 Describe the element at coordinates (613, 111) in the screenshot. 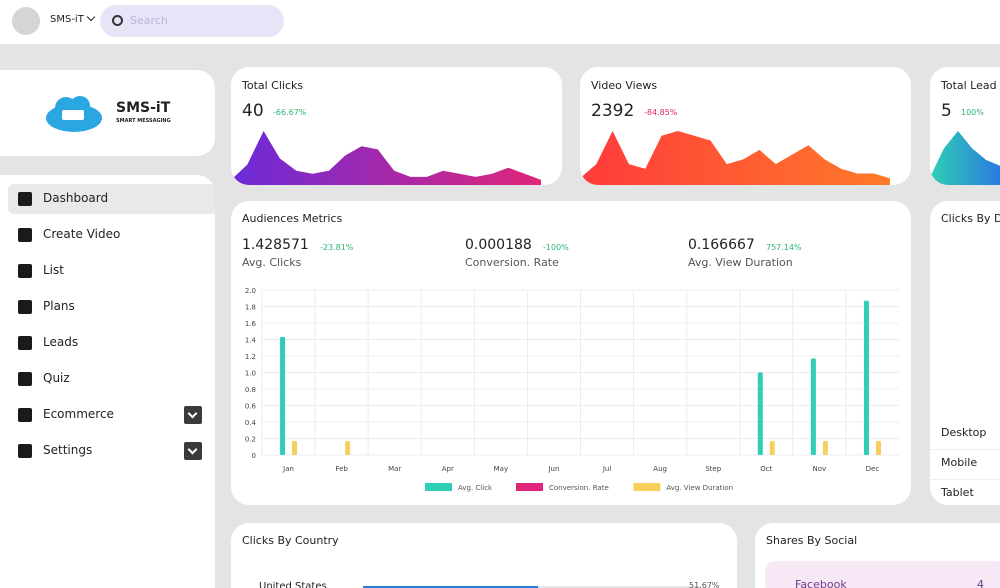

I see `card-value: 2392` at that location.